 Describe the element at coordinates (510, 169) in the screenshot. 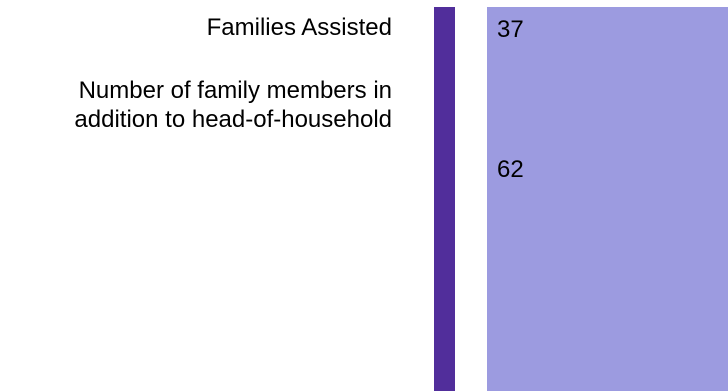

I see `family-members-value: 62` at that location.